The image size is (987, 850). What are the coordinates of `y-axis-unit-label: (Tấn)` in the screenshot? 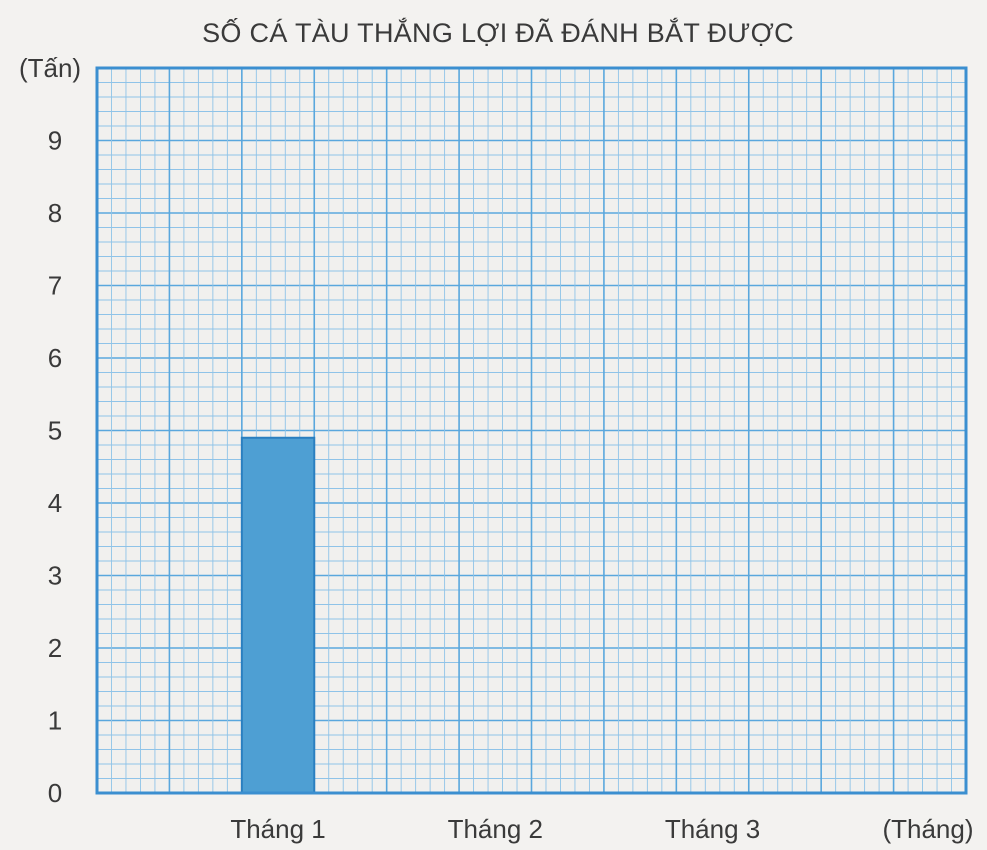 It's located at (50, 68).